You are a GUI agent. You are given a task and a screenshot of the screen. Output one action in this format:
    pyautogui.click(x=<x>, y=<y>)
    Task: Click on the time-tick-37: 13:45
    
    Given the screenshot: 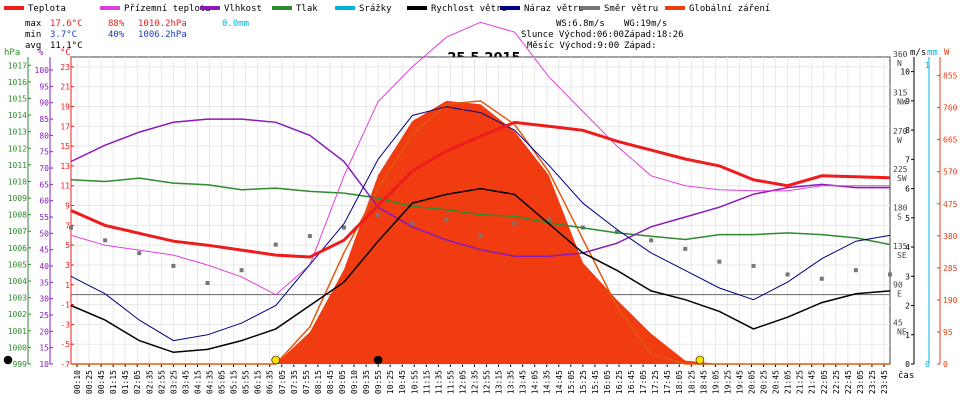 What is the action you would take?
    pyautogui.click(x=523, y=382)
    